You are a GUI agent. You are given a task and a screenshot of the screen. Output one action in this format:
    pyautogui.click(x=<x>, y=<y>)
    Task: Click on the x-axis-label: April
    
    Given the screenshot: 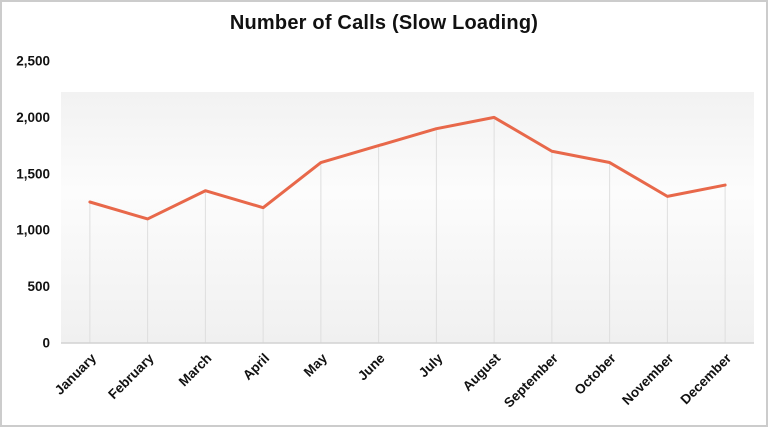 What is the action you would take?
    pyautogui.click(x=256, y=367)
    